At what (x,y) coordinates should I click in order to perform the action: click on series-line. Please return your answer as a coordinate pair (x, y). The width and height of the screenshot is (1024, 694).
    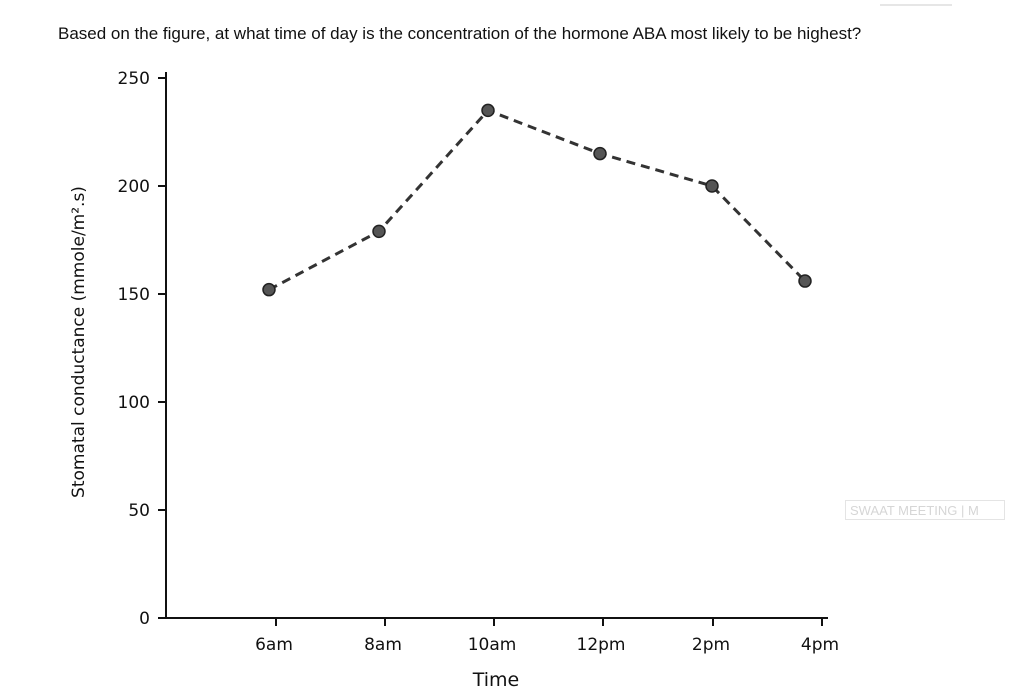
    Looking at the image, I should click on (537, 200).